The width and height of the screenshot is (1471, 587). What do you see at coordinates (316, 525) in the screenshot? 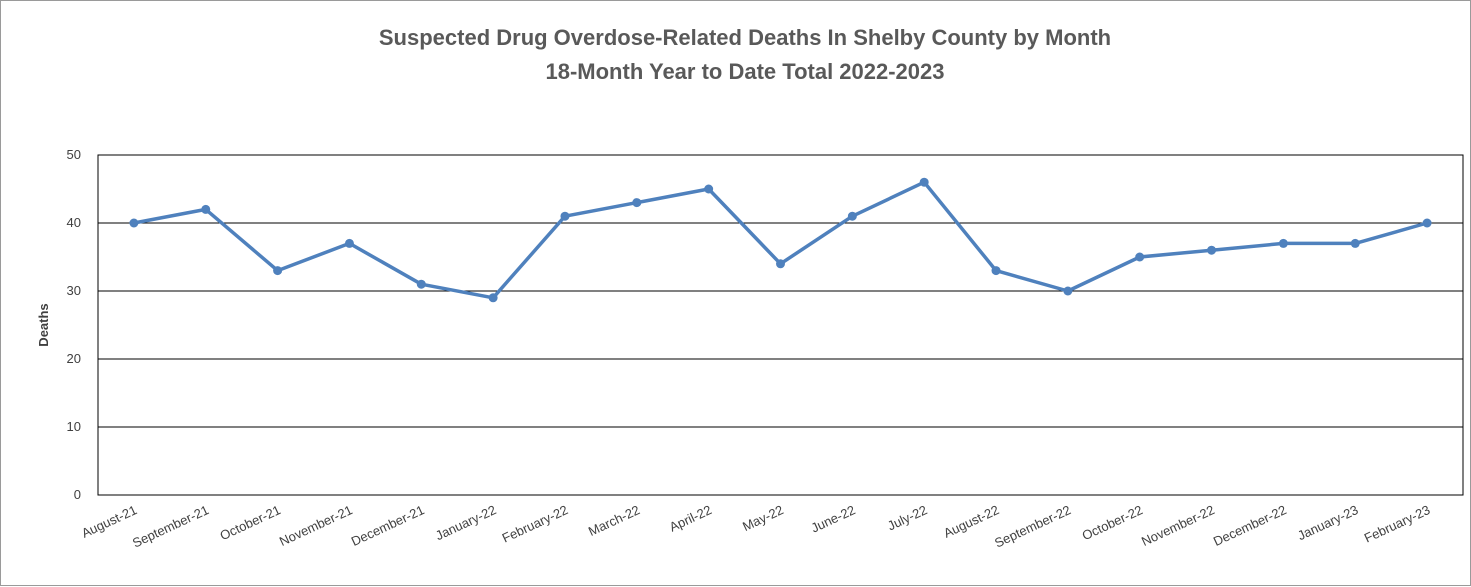
I see `x-tick-label: November-21` at bounding box center [316, 525].